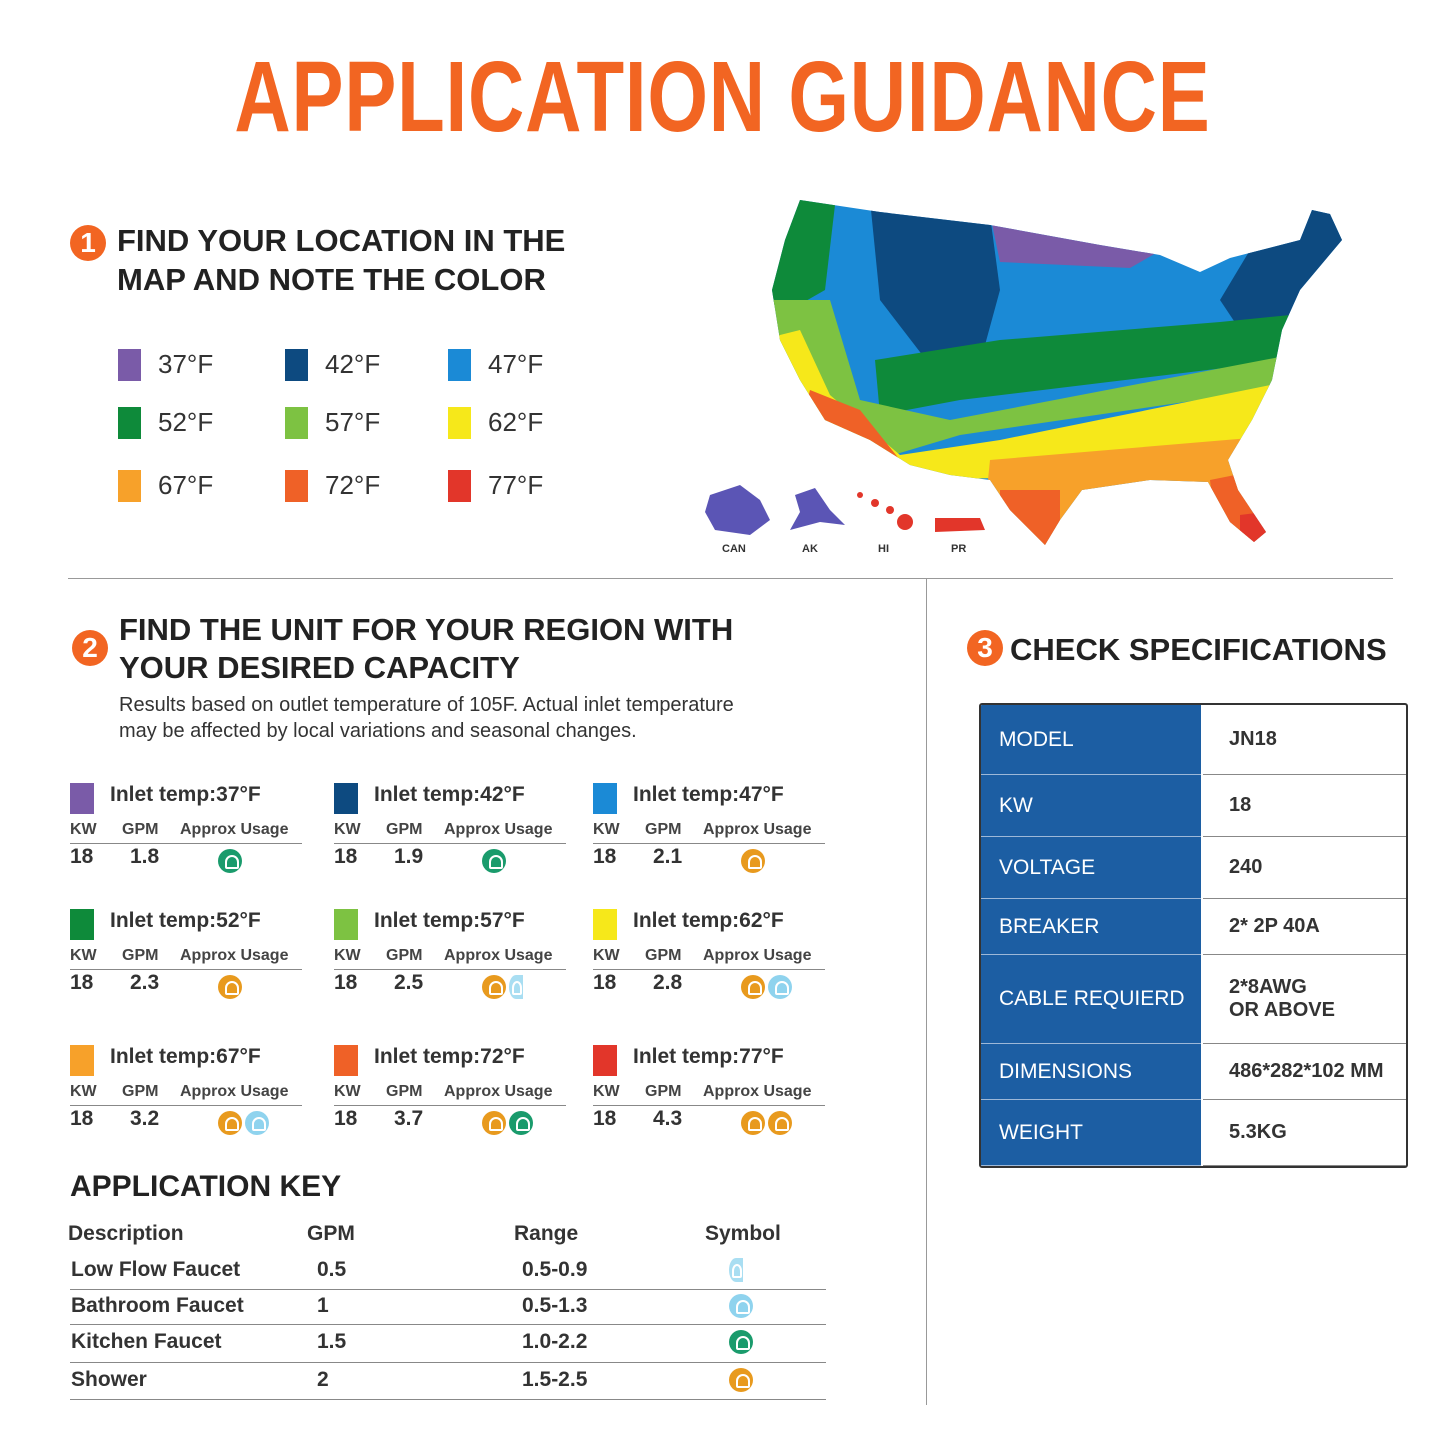  What do you see at coordinates (353, 485) in the screenshot?
I see `legend-label: 72°F` at bounding box center [353, 485].